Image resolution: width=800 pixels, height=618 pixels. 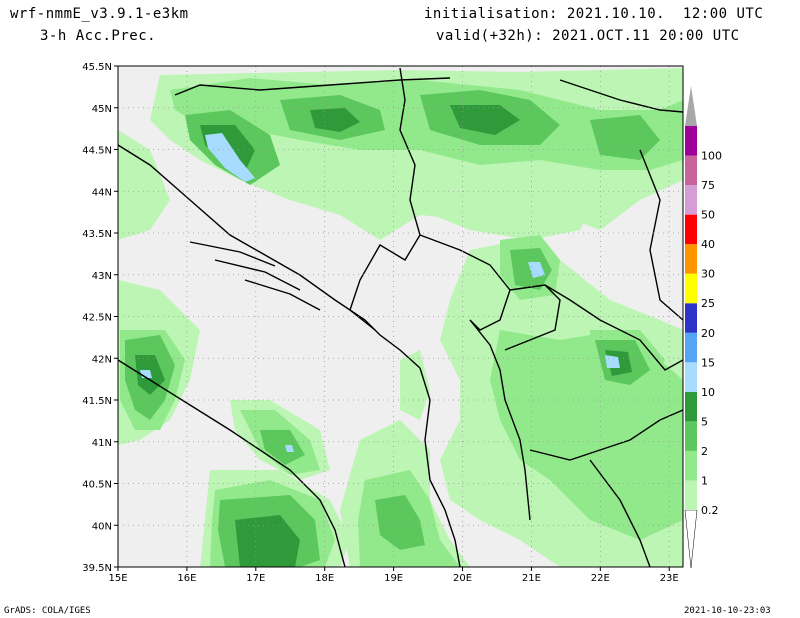 I want to click on lon-tick-label: 17E, so click(x=255, y=578).